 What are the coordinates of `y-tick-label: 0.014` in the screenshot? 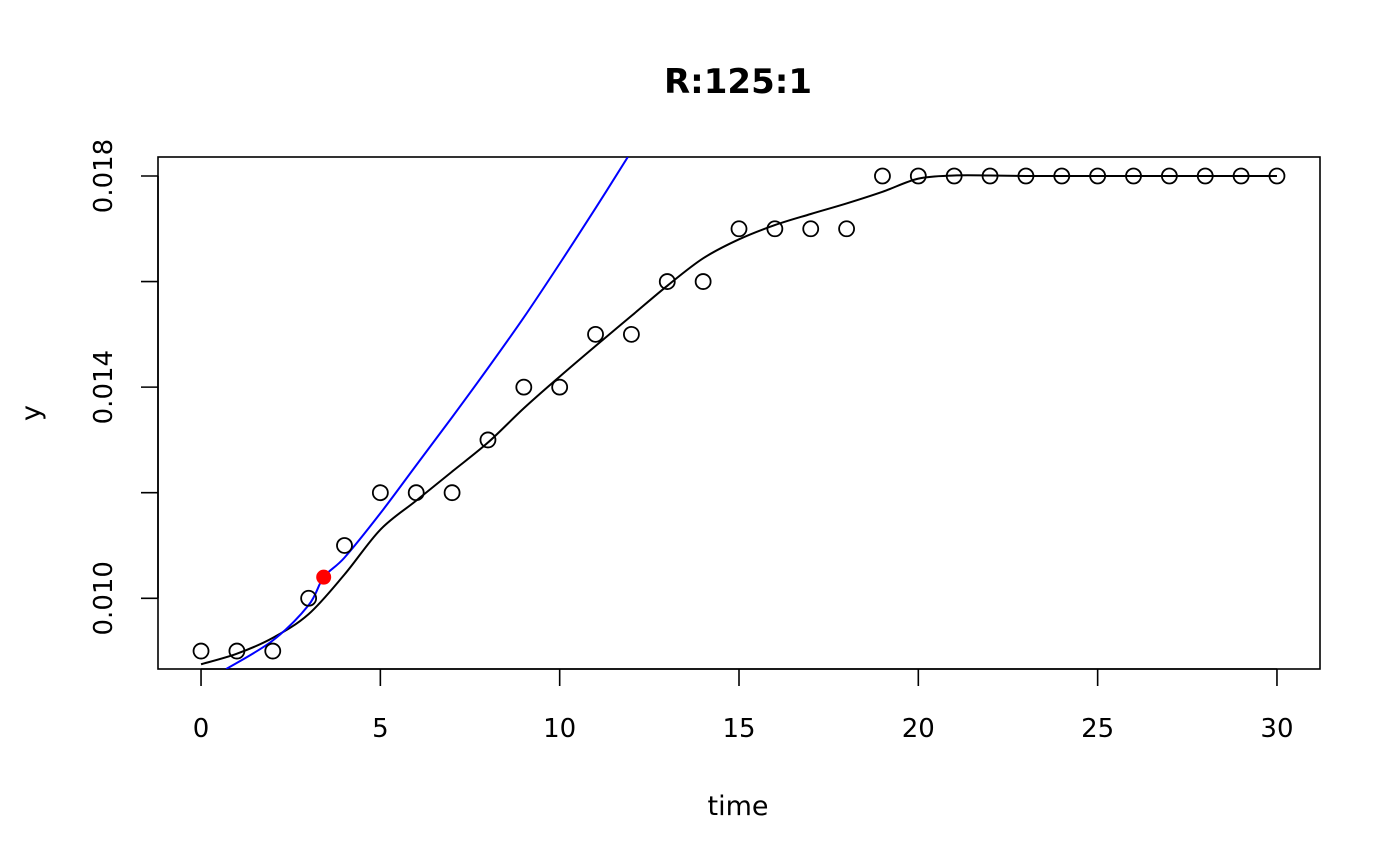 It's located at (104, 387).